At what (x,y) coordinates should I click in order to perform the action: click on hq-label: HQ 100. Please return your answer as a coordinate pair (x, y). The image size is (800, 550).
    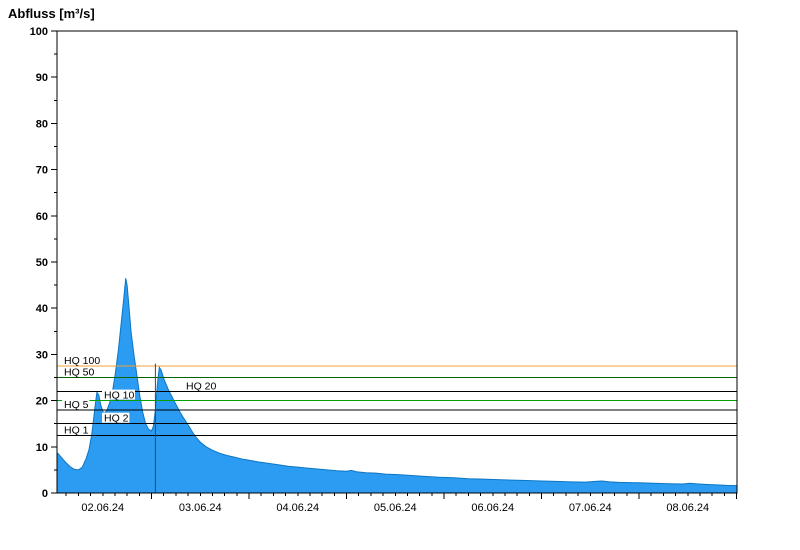
    Looking at the image, I should click on (82, 361).